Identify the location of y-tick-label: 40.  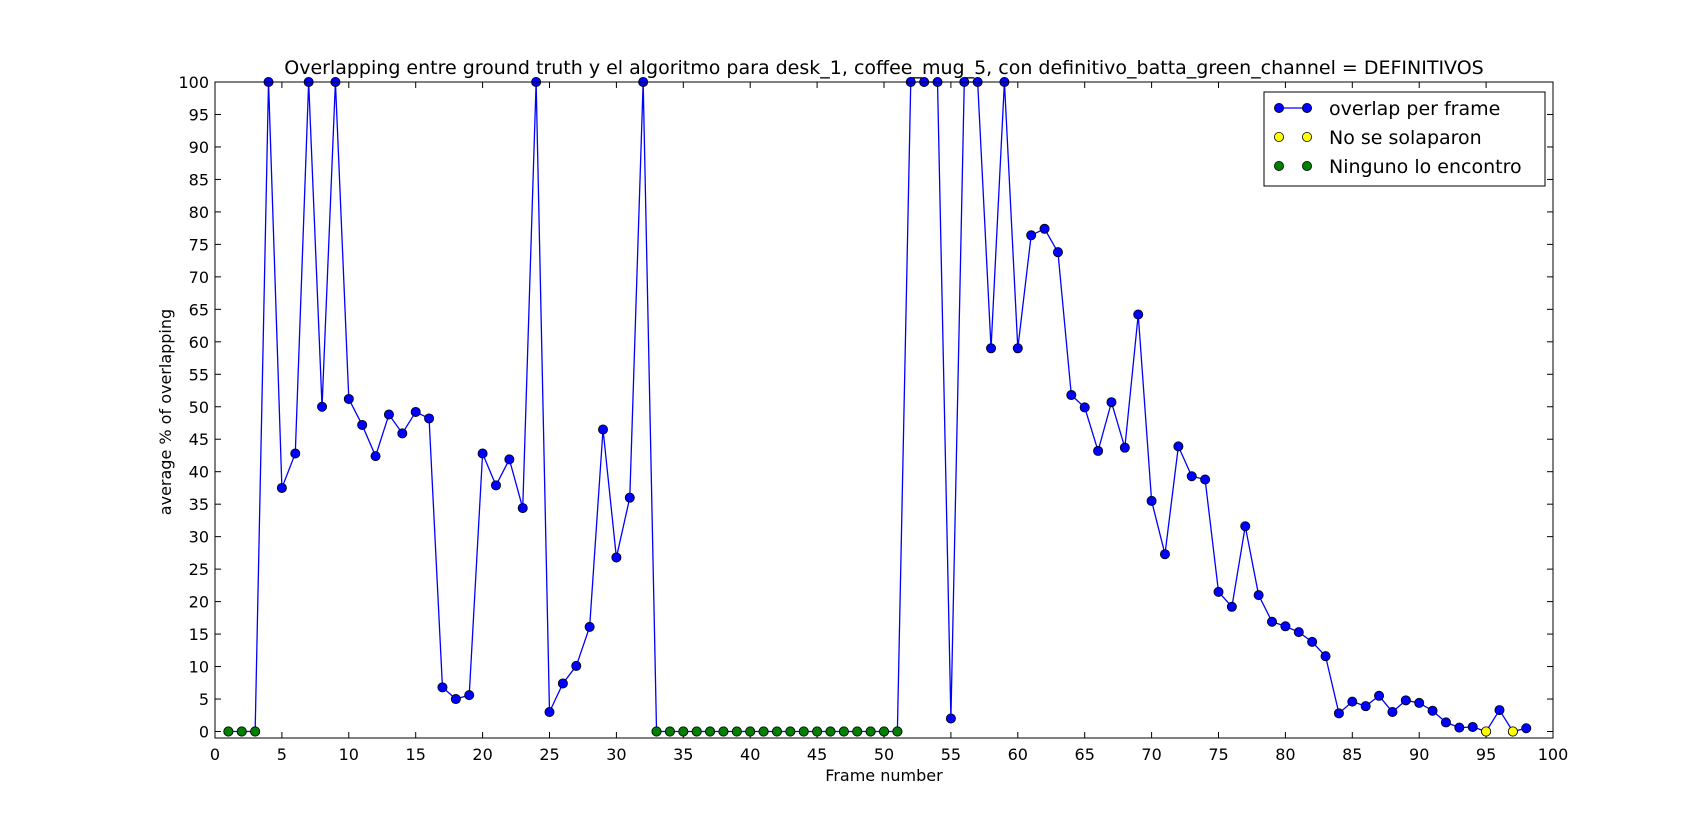
(199, 472).